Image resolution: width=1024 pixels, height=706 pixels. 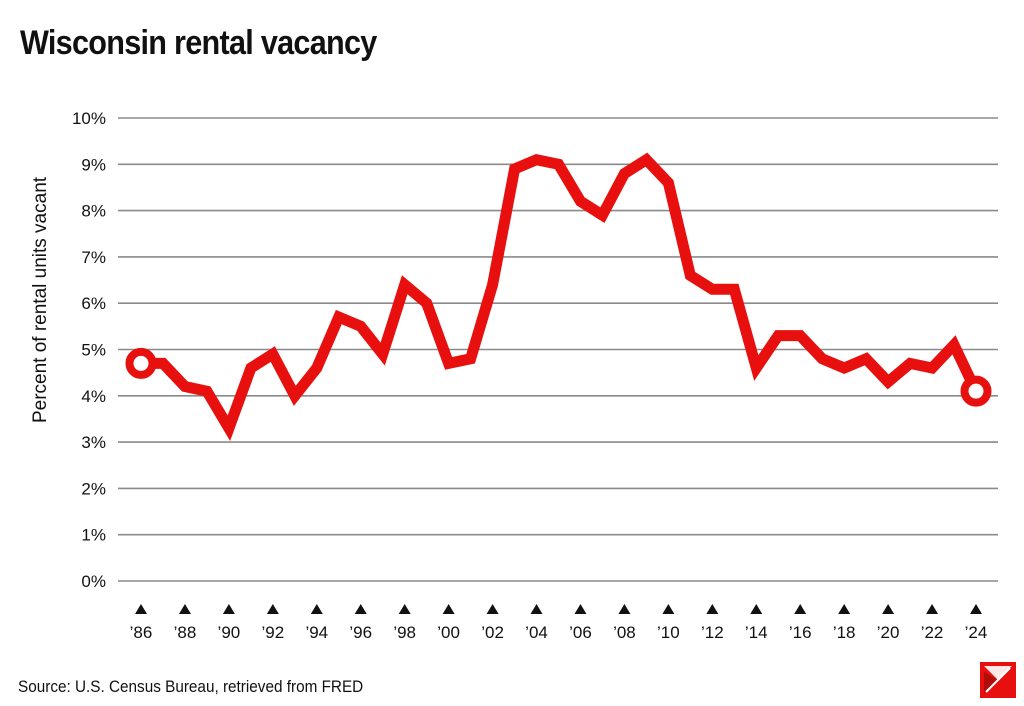 What do you see at coordinates (93, 535) in the screenshot?
I see `y-tick-label: 1%` at bounding box center [93, 535].